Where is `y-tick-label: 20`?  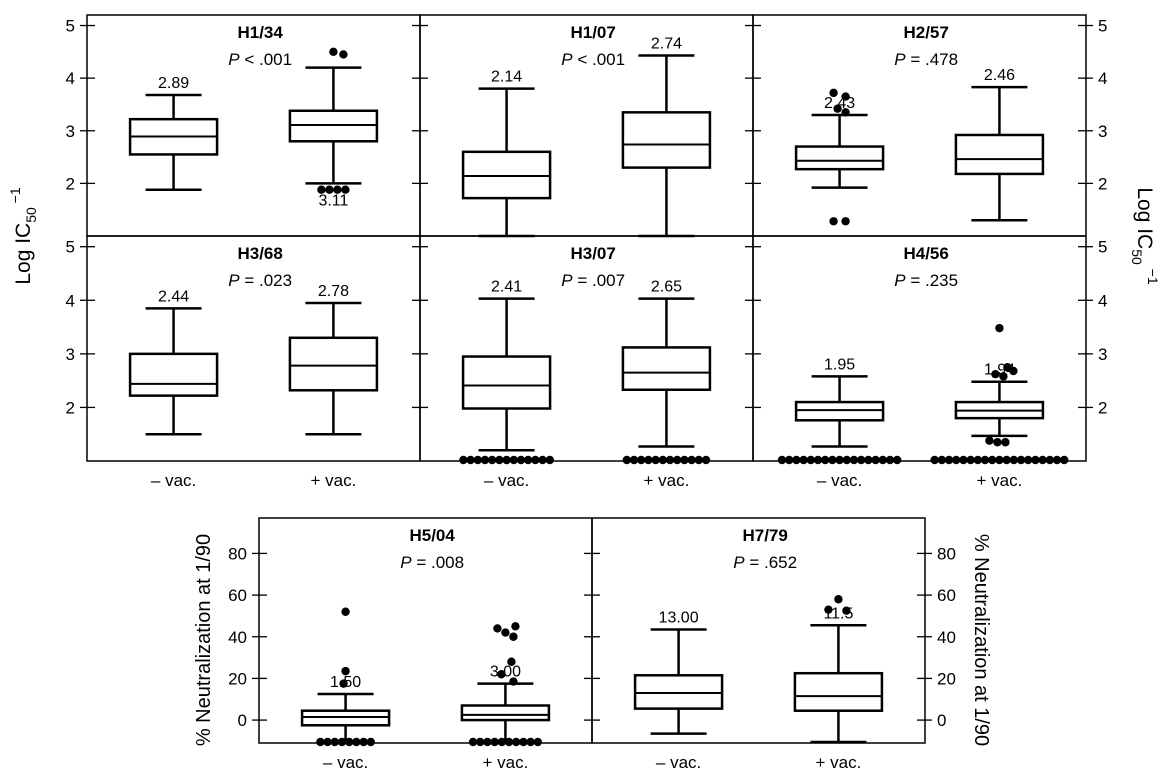
y-tick-label: 20 is located at coordinates (237, 678).